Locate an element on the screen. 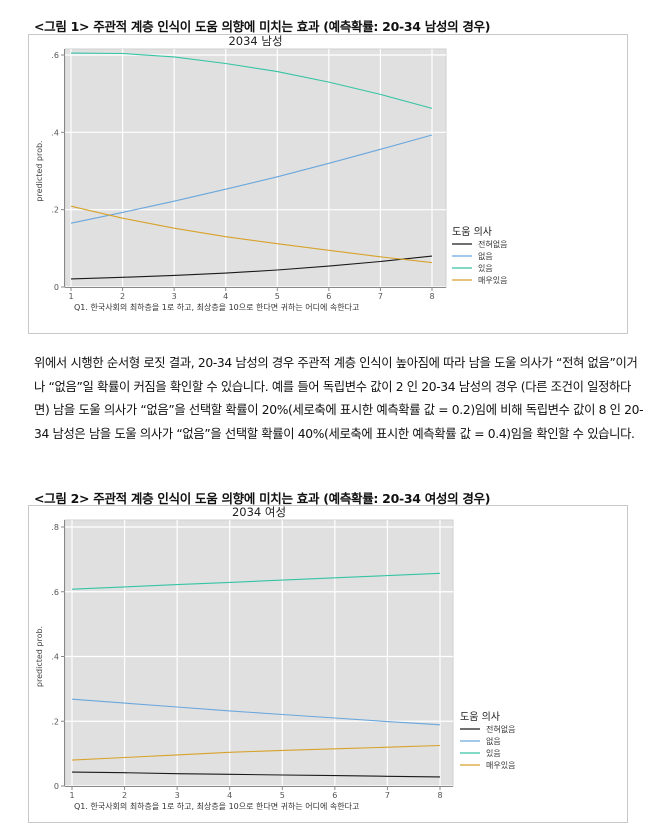 The width and height of the screenshot is (664, 831). y-tick-label: .8 is located at coordinates (55, 527).